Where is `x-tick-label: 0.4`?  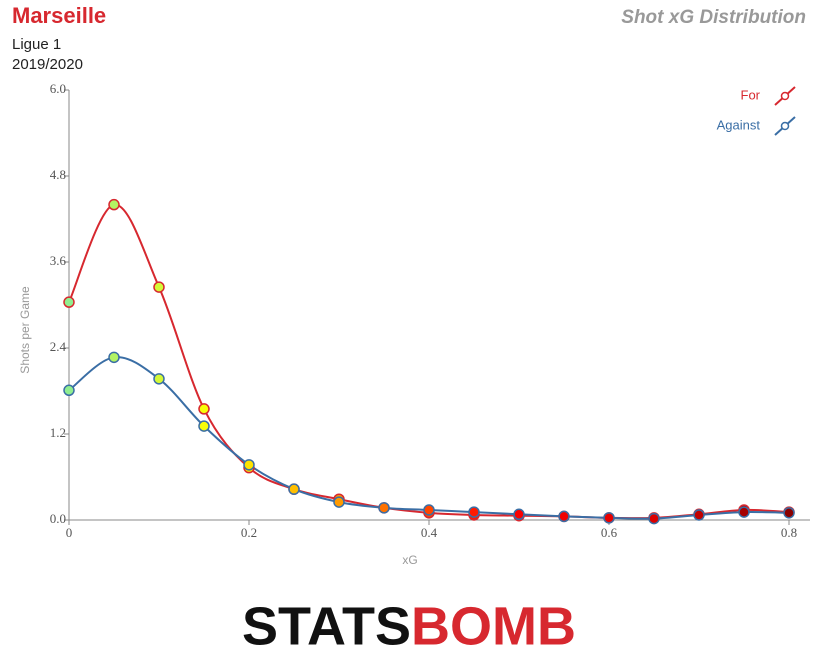 x-tick-label: 0.4 is located at coordinates (429, 532).